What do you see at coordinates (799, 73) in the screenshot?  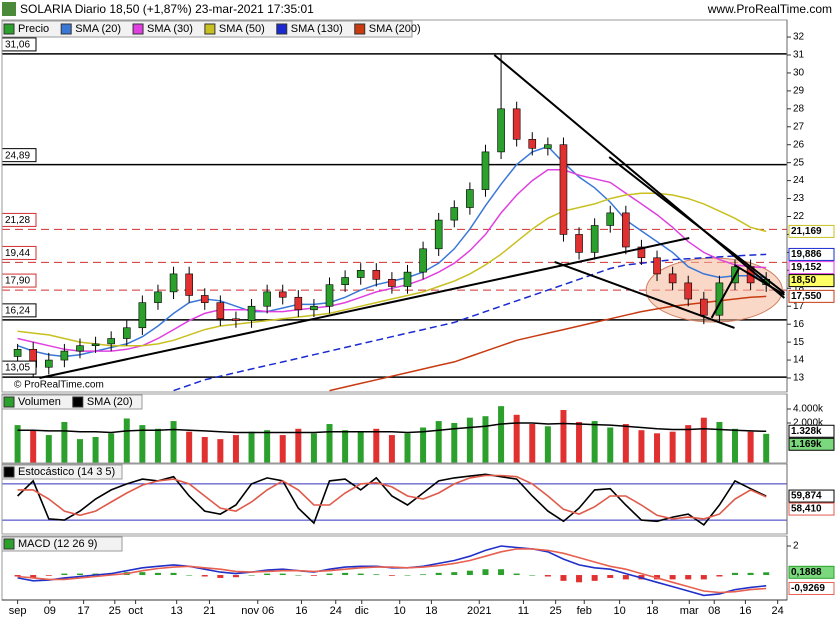 I see `y-tick-label: 30` at bounding box center [799, 73].